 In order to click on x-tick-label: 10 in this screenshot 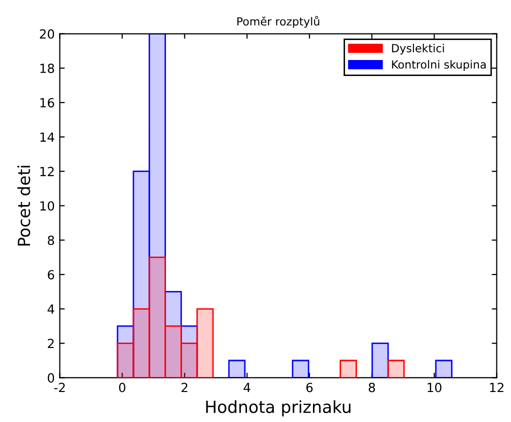, I will do `click(435, 387)`.